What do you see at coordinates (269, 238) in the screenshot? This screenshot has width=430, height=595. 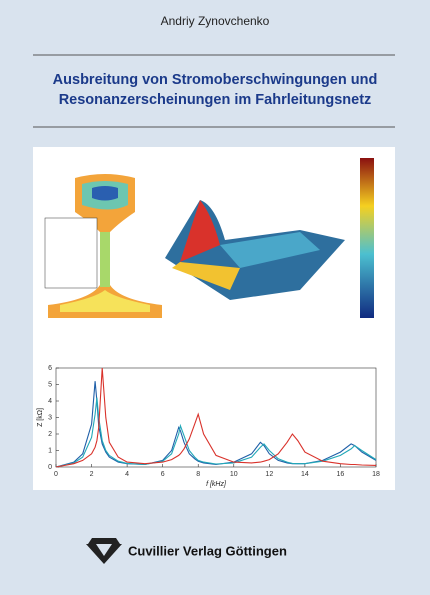 I see `surface-illustration` at bounding box center [269, 238].